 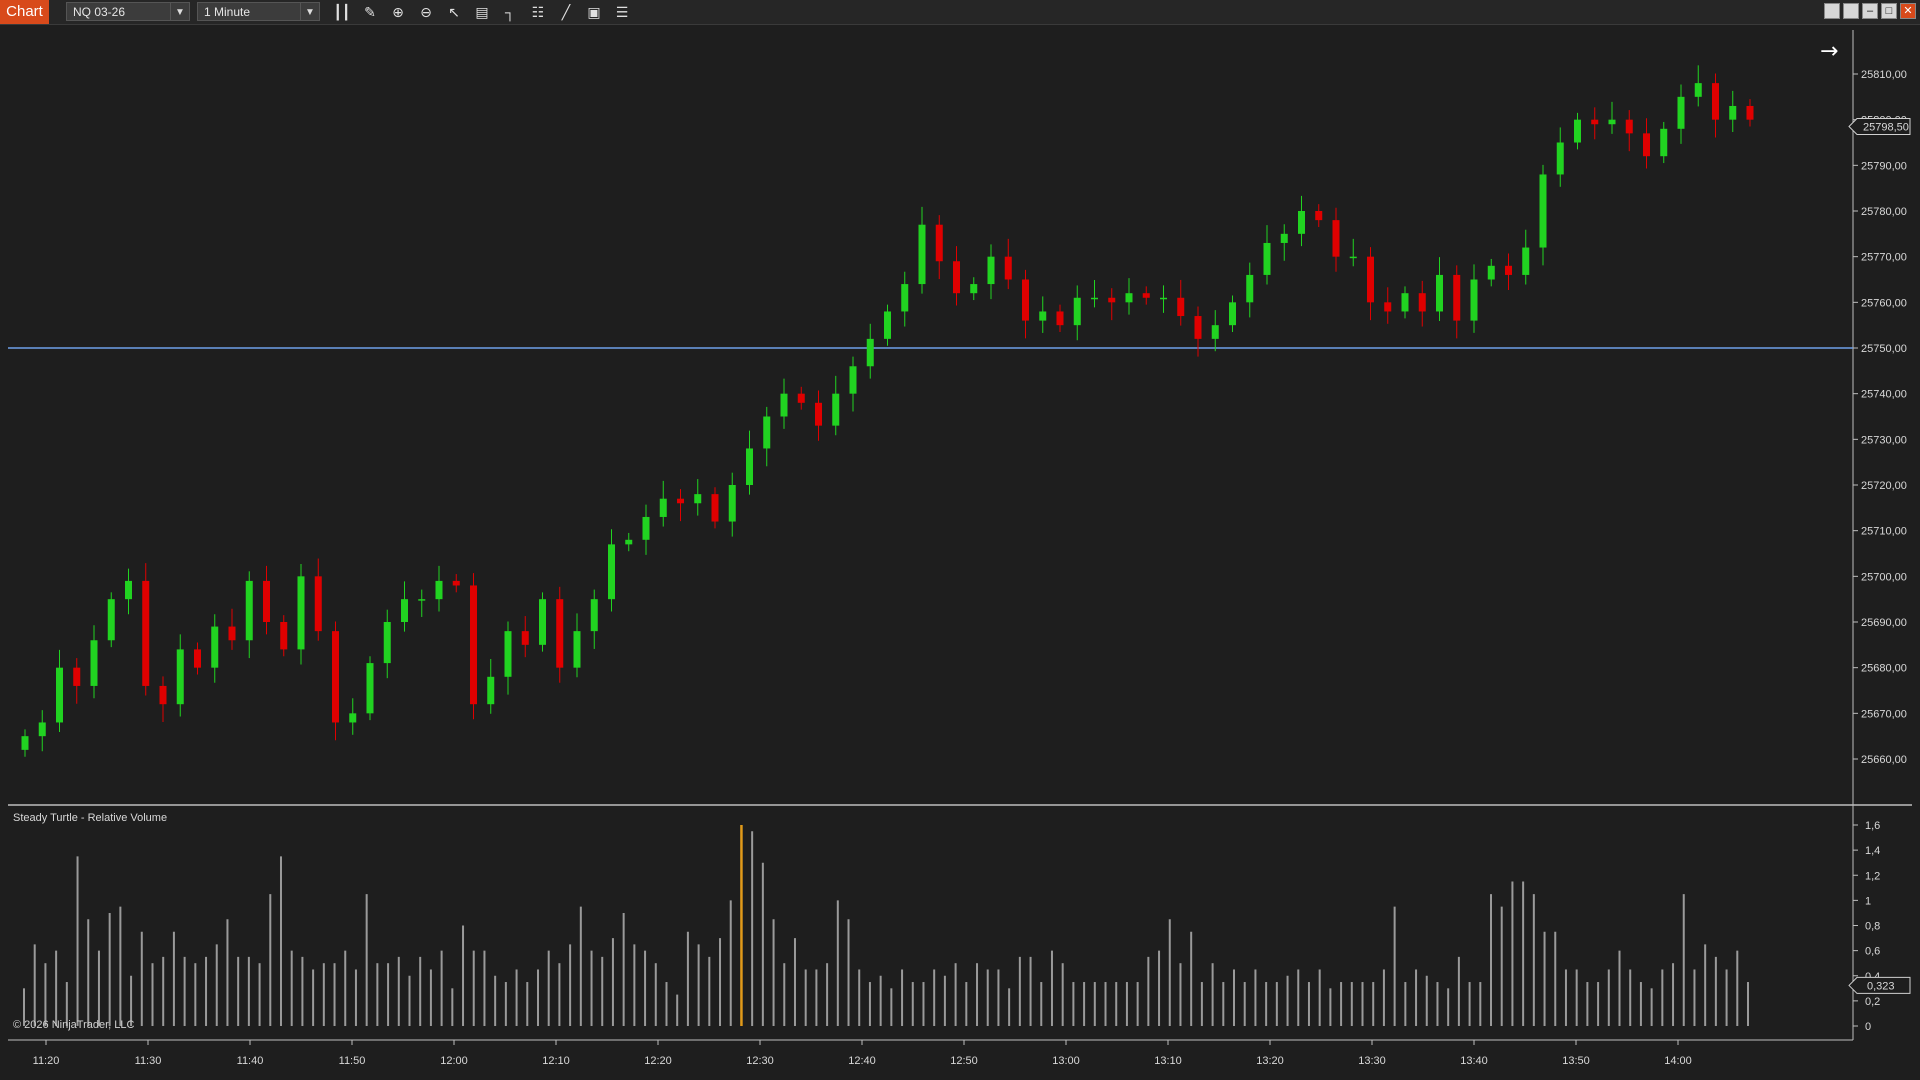 What do you see at coordinates (566, 11) in the screenshot?
I see `indicators-icon: ╱` at bounding box center [566, 11].